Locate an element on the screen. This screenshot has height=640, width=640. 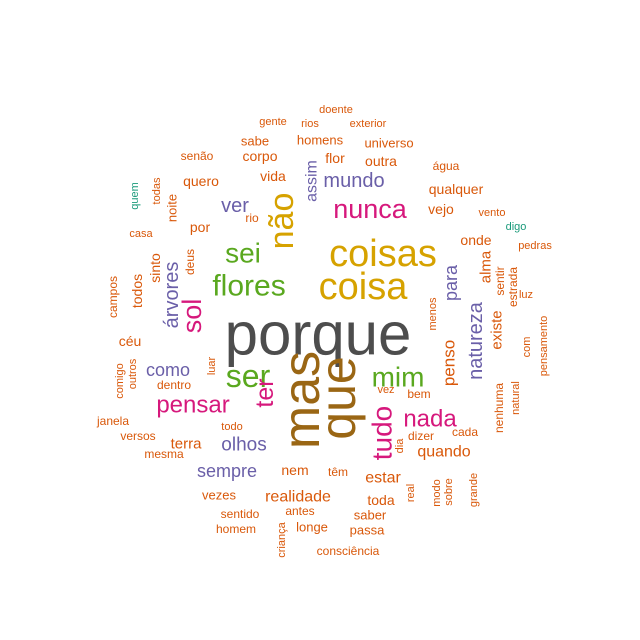
word-passa: passa is located at coordinates (367, 530).